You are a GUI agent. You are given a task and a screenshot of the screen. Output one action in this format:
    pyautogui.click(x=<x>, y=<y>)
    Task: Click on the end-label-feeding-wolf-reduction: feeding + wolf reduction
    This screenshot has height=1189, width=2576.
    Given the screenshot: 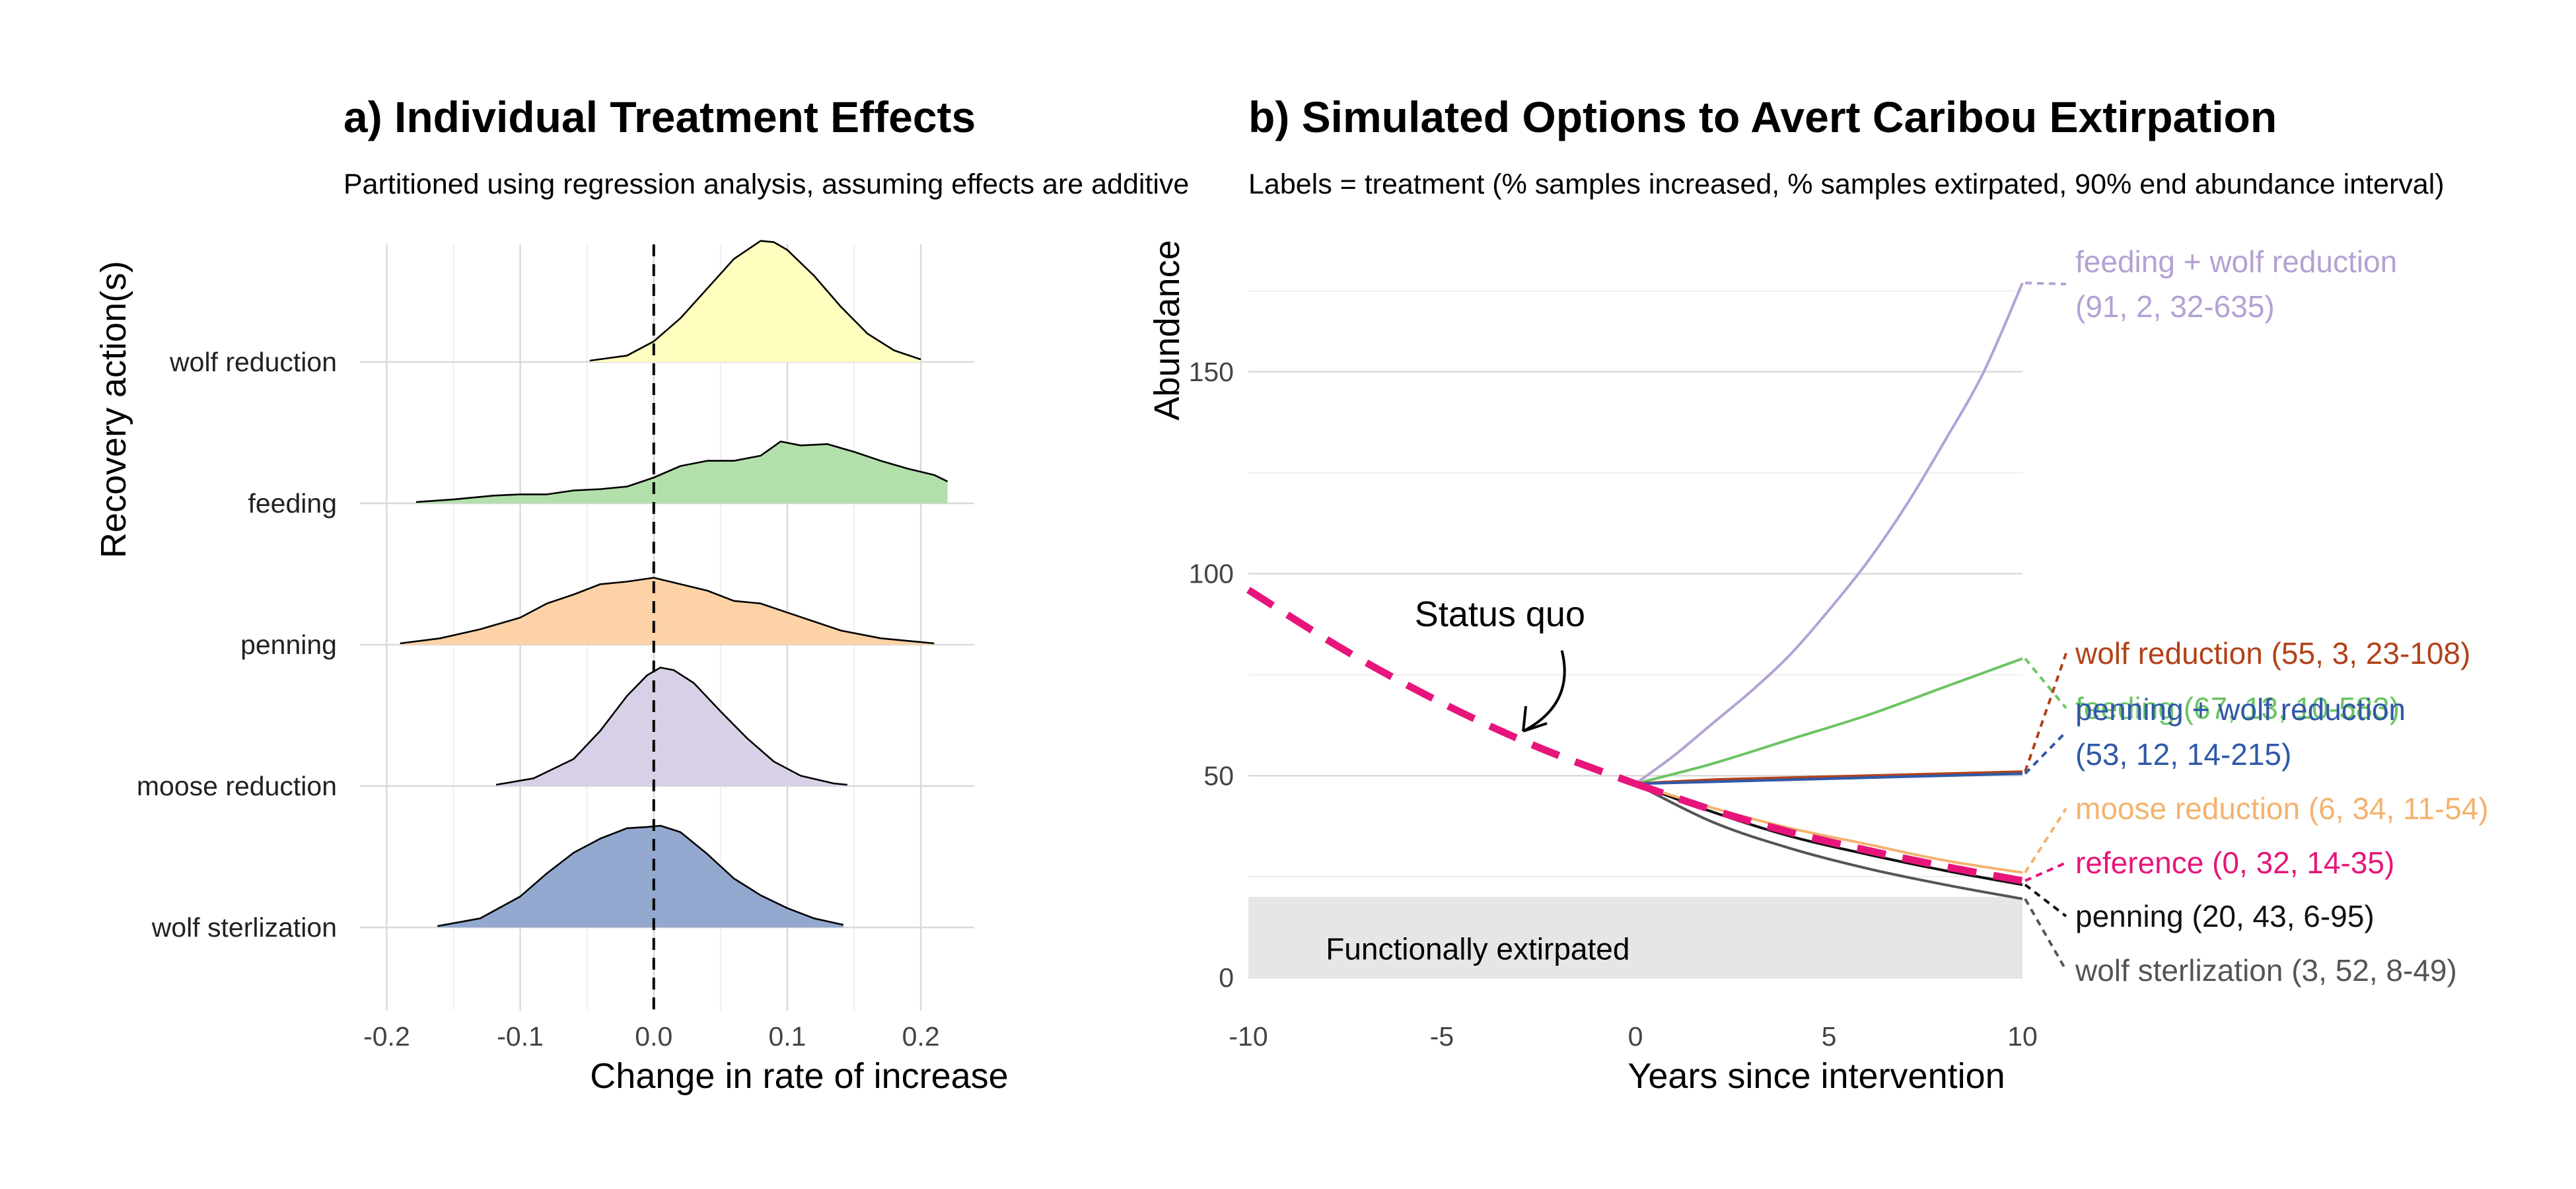 What is the action you would take?
    pyautogui.click(x=2236, y=261)
    